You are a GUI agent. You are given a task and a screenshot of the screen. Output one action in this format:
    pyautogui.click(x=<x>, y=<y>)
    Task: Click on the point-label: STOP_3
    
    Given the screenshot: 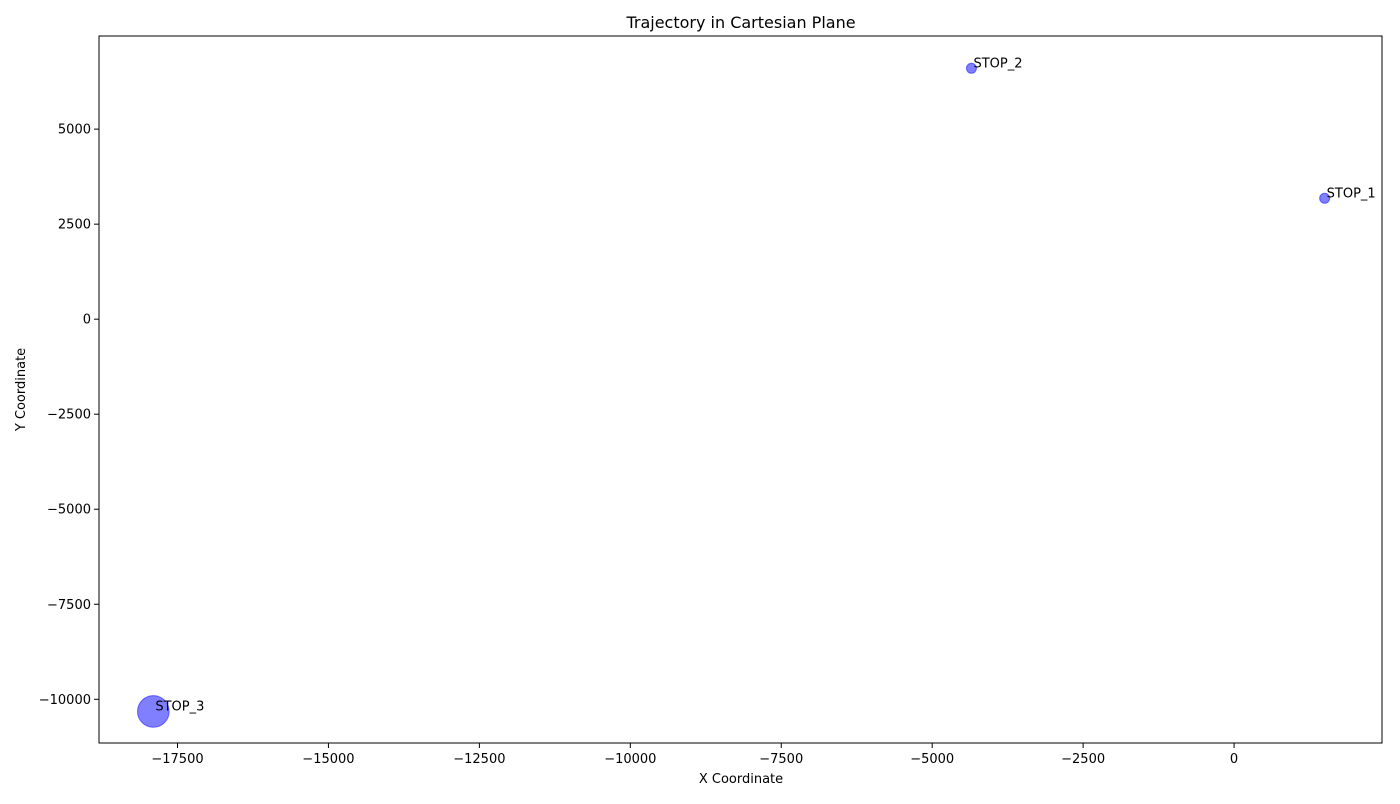 What is the action you would take?
    pyautogui.click(x=179, y=706)
    